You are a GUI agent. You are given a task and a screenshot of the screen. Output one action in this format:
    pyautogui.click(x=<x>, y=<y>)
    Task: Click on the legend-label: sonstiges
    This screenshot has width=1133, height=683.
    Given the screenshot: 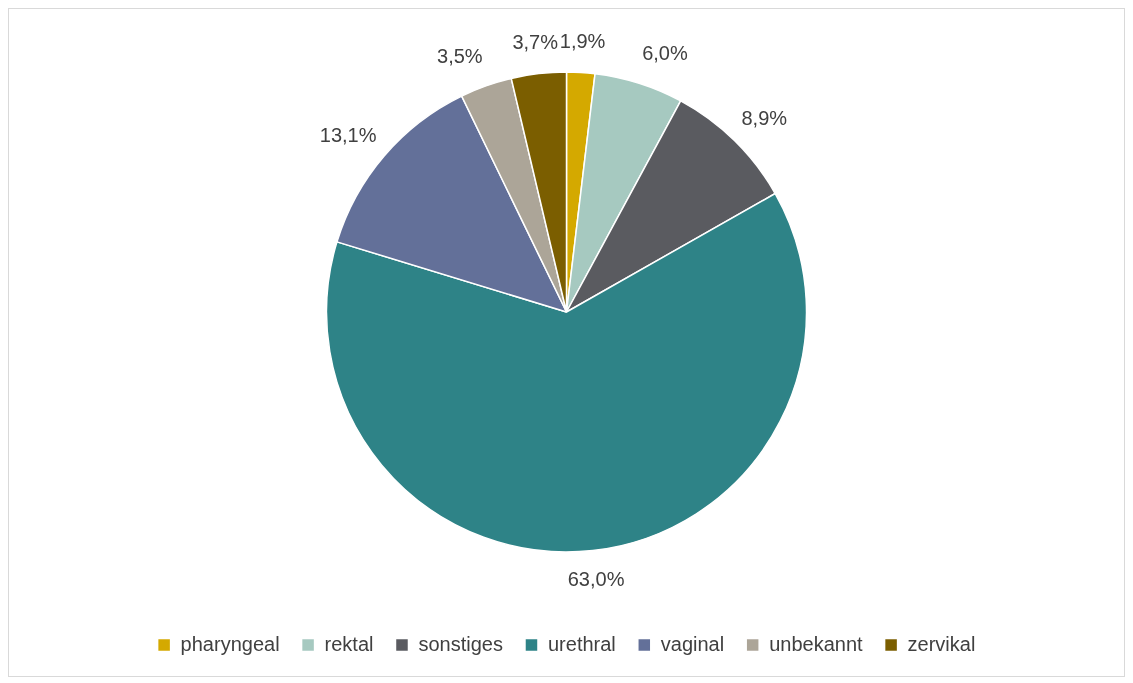 What is the action you would take?
    pyautogui.click(x=460, y=643)
    